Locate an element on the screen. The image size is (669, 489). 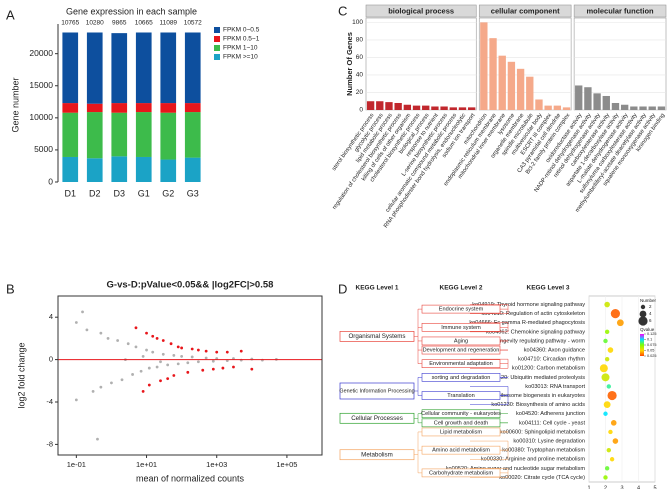
facet-title: cellular component is located at coordinates (525, 10).